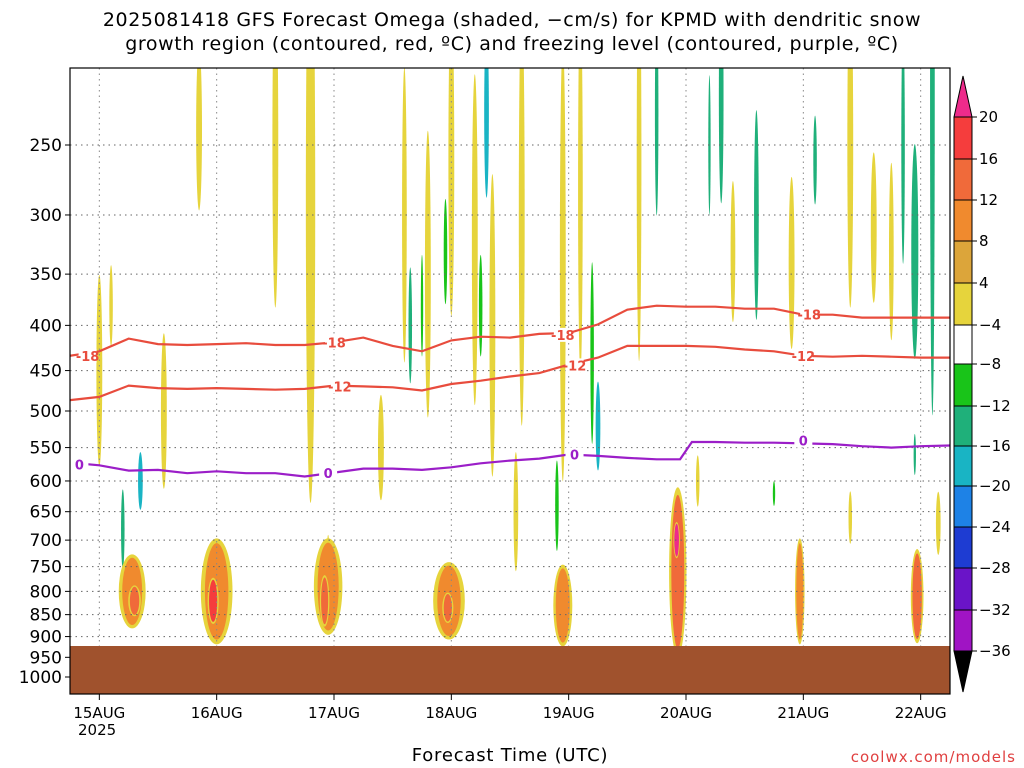 This screenshot has width=1024, height=768. What do you see at coordinates (46, 616) in the screenshot?
I see `y-tick-label: 850` at bounding box center [46, 616].